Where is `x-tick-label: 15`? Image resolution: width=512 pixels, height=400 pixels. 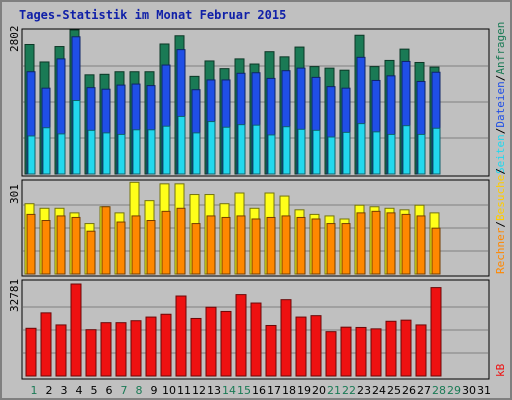 x-tick-label: 15 is located at coordinates (244, 390).